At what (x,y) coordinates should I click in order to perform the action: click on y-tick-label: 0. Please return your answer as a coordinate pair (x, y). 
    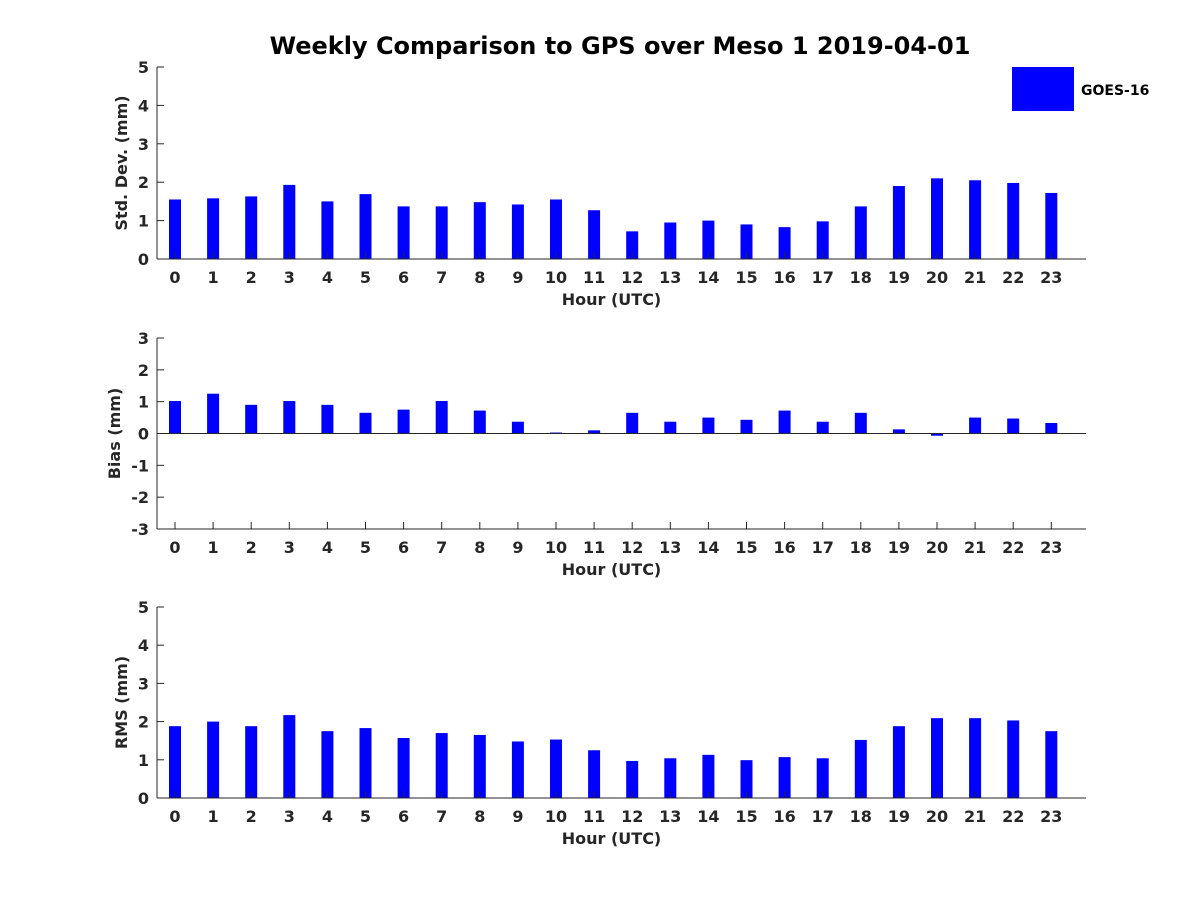
    Looking at the image, I should click on (143, 259).